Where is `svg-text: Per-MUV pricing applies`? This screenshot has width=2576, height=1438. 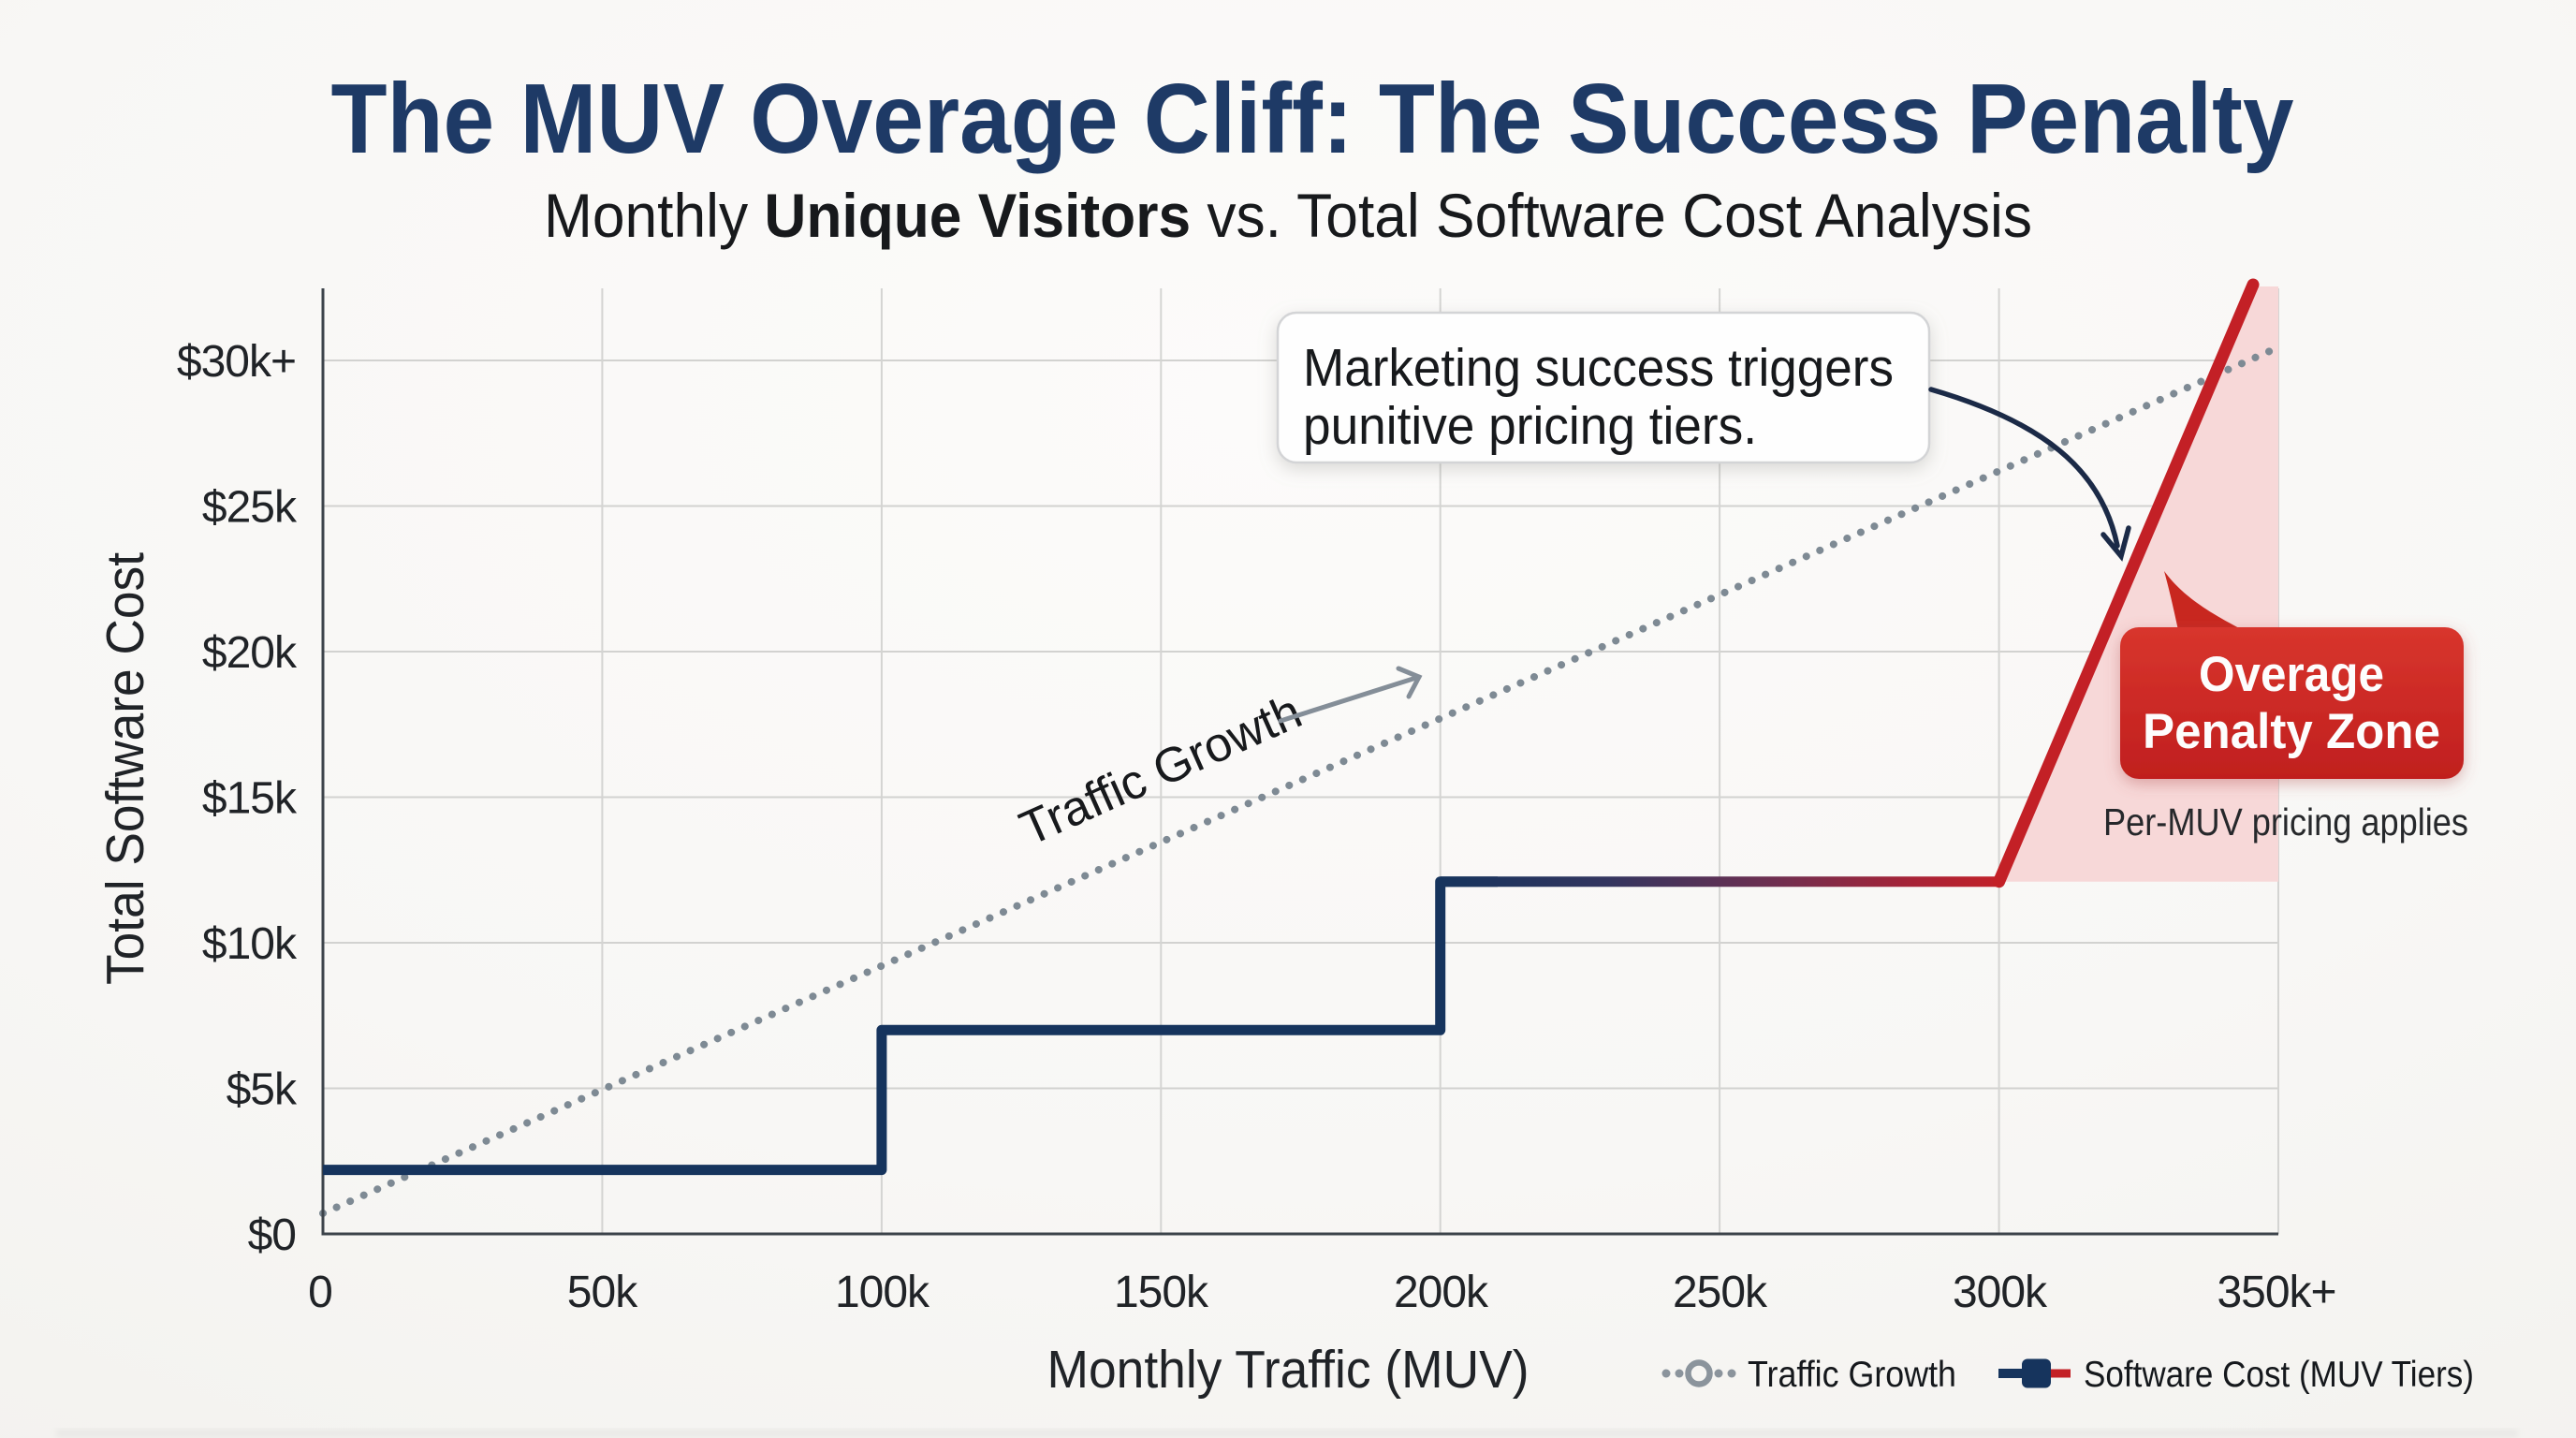
svg-text: Per-MUV pricing applies is located at coordinates (2285, 822).